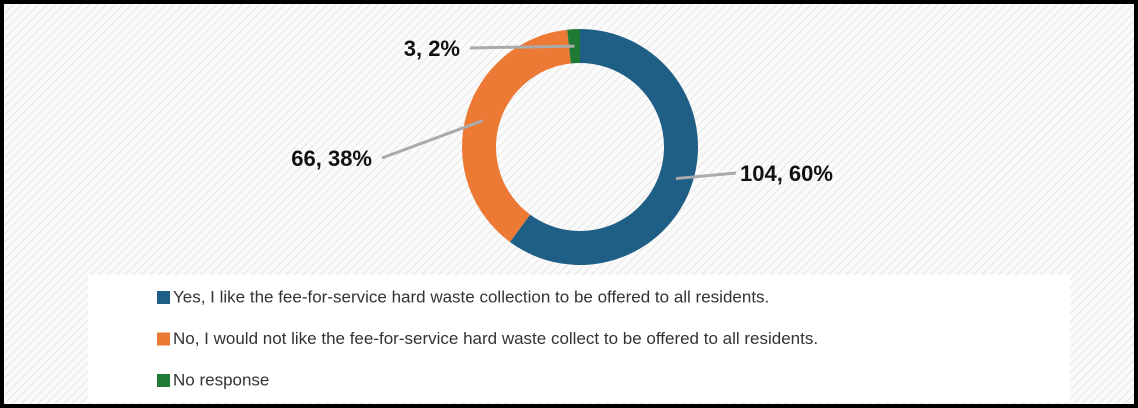 The height and width of the screenshot is (408, 1138). What do you see at coordinates (331, 158) in the screenshot?
I see `data-label: 66, 38%` at bounding box center [331, 158].